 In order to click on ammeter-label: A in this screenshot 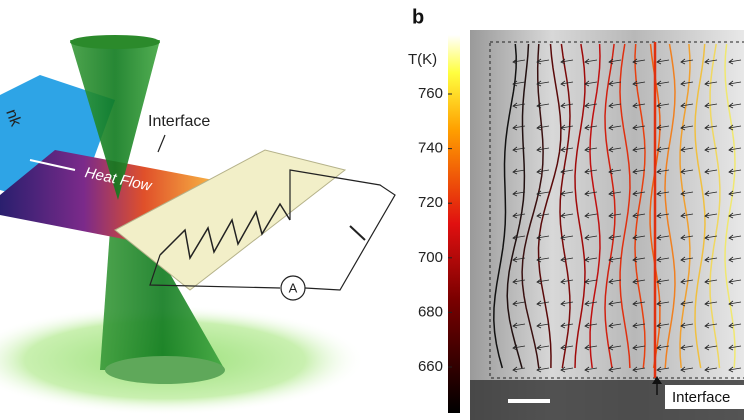, I will do `click(293, 287)`.